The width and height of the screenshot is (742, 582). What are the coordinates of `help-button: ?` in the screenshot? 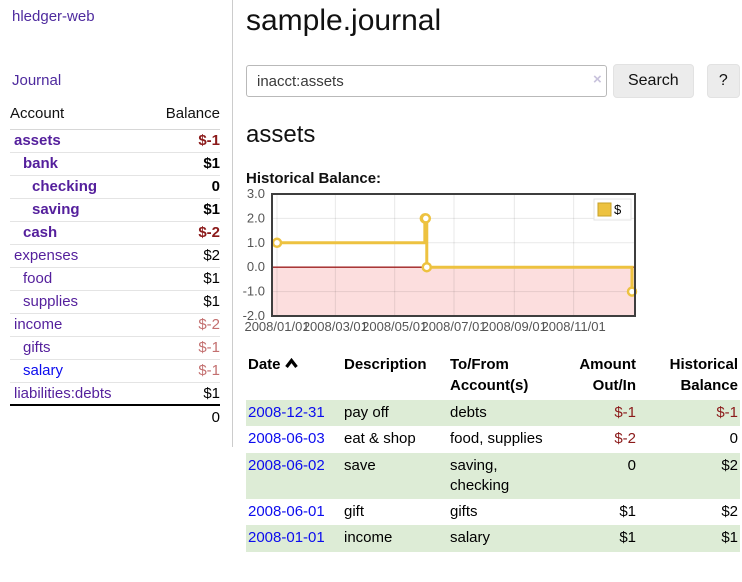 It's located at (723, 81).